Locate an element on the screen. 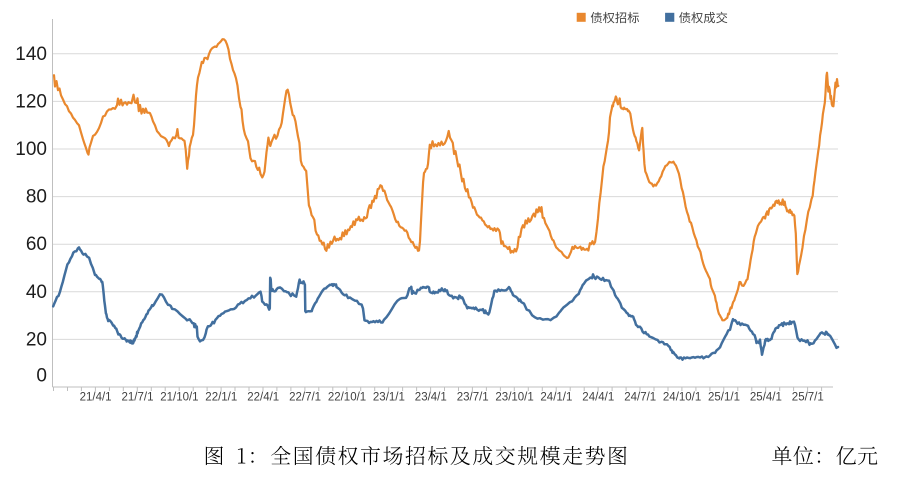  svg-text: 21/7/1 is located at coordinates (138, 398).